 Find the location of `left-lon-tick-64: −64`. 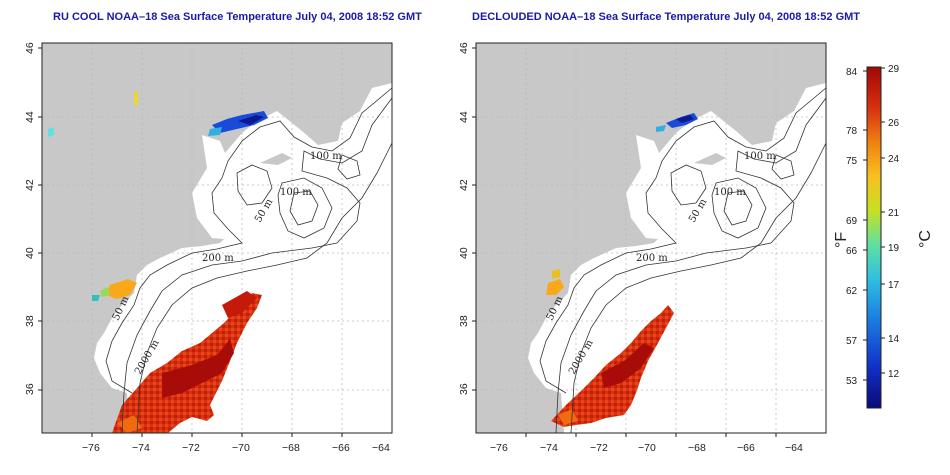

left-lon-tick-64: −64 is located at coordinates (381, 448).